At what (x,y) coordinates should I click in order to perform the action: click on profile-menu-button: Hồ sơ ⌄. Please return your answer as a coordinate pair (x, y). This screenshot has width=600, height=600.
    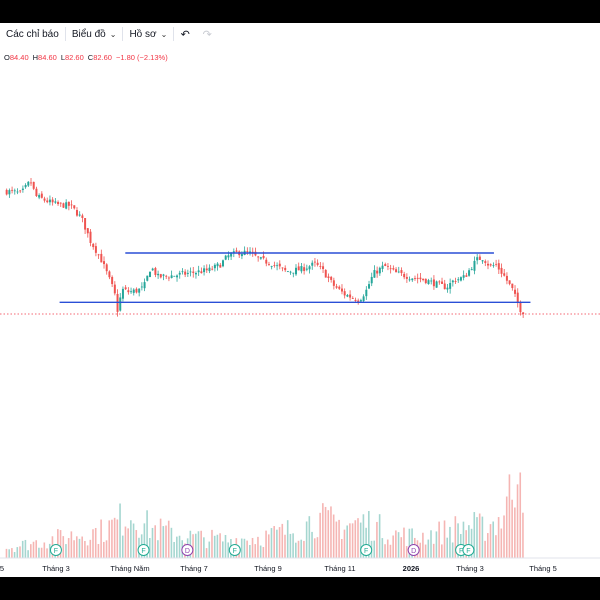
    Looking at the image, I should click on (148, 34).